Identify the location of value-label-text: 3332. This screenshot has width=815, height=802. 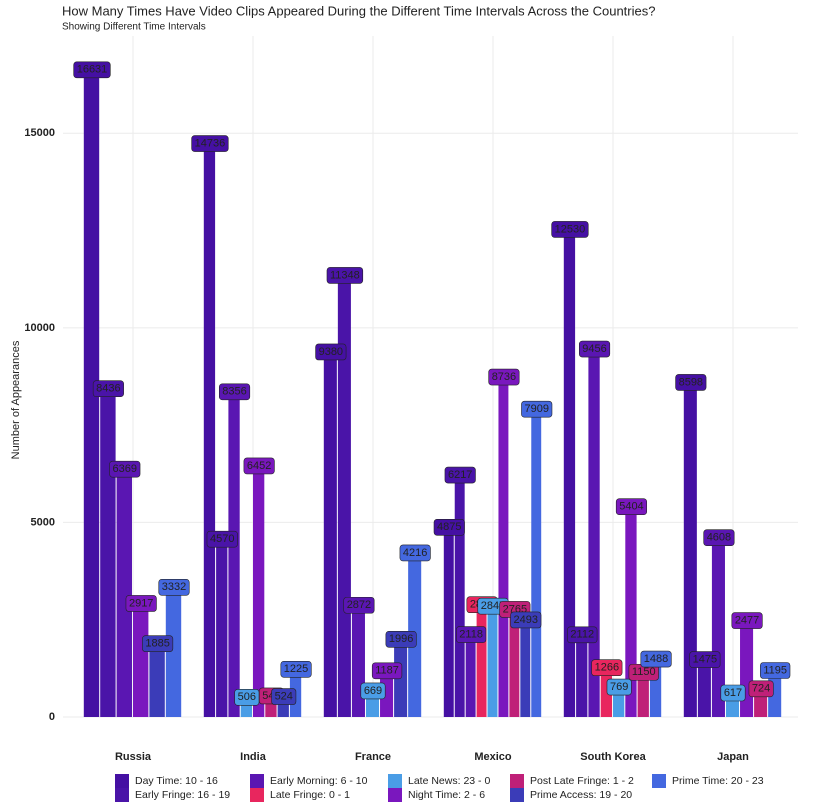
(174, 587).